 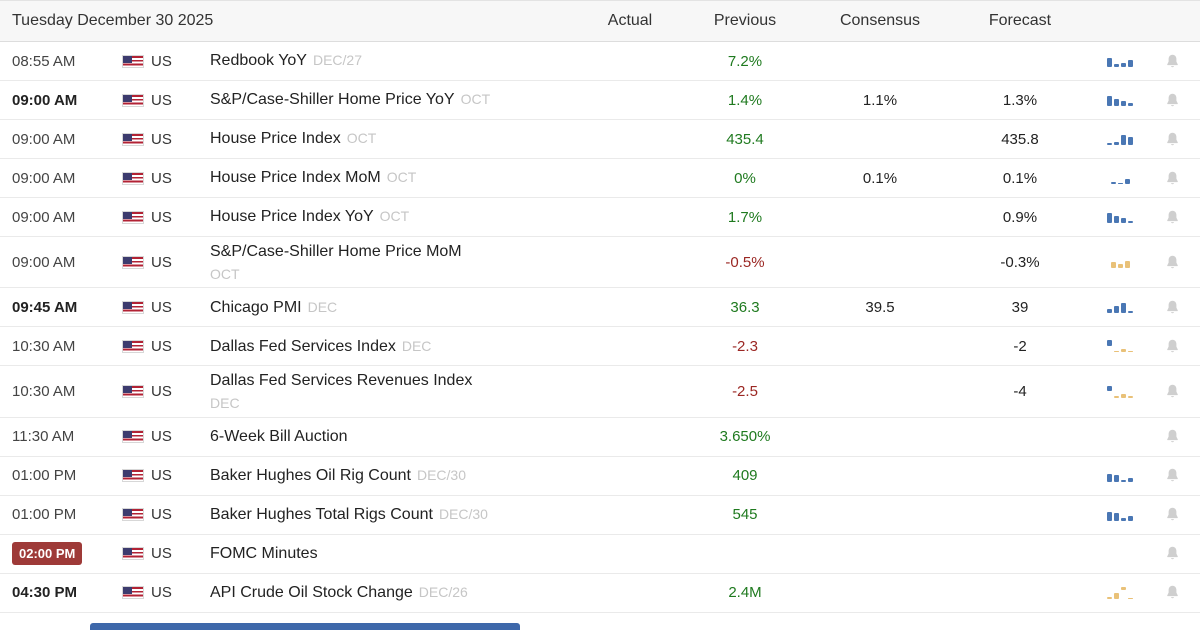 I want to click on consensus-value, so click(x=880, y=476).